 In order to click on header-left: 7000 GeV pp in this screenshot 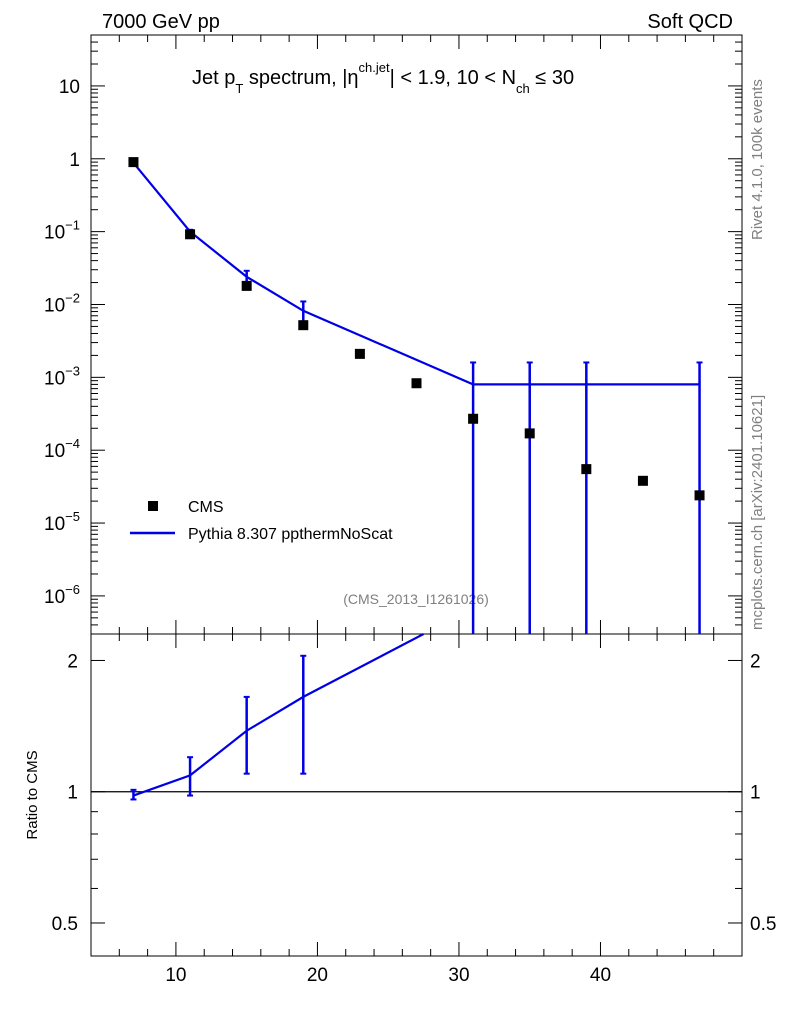, I will do `click(161, 22)`.